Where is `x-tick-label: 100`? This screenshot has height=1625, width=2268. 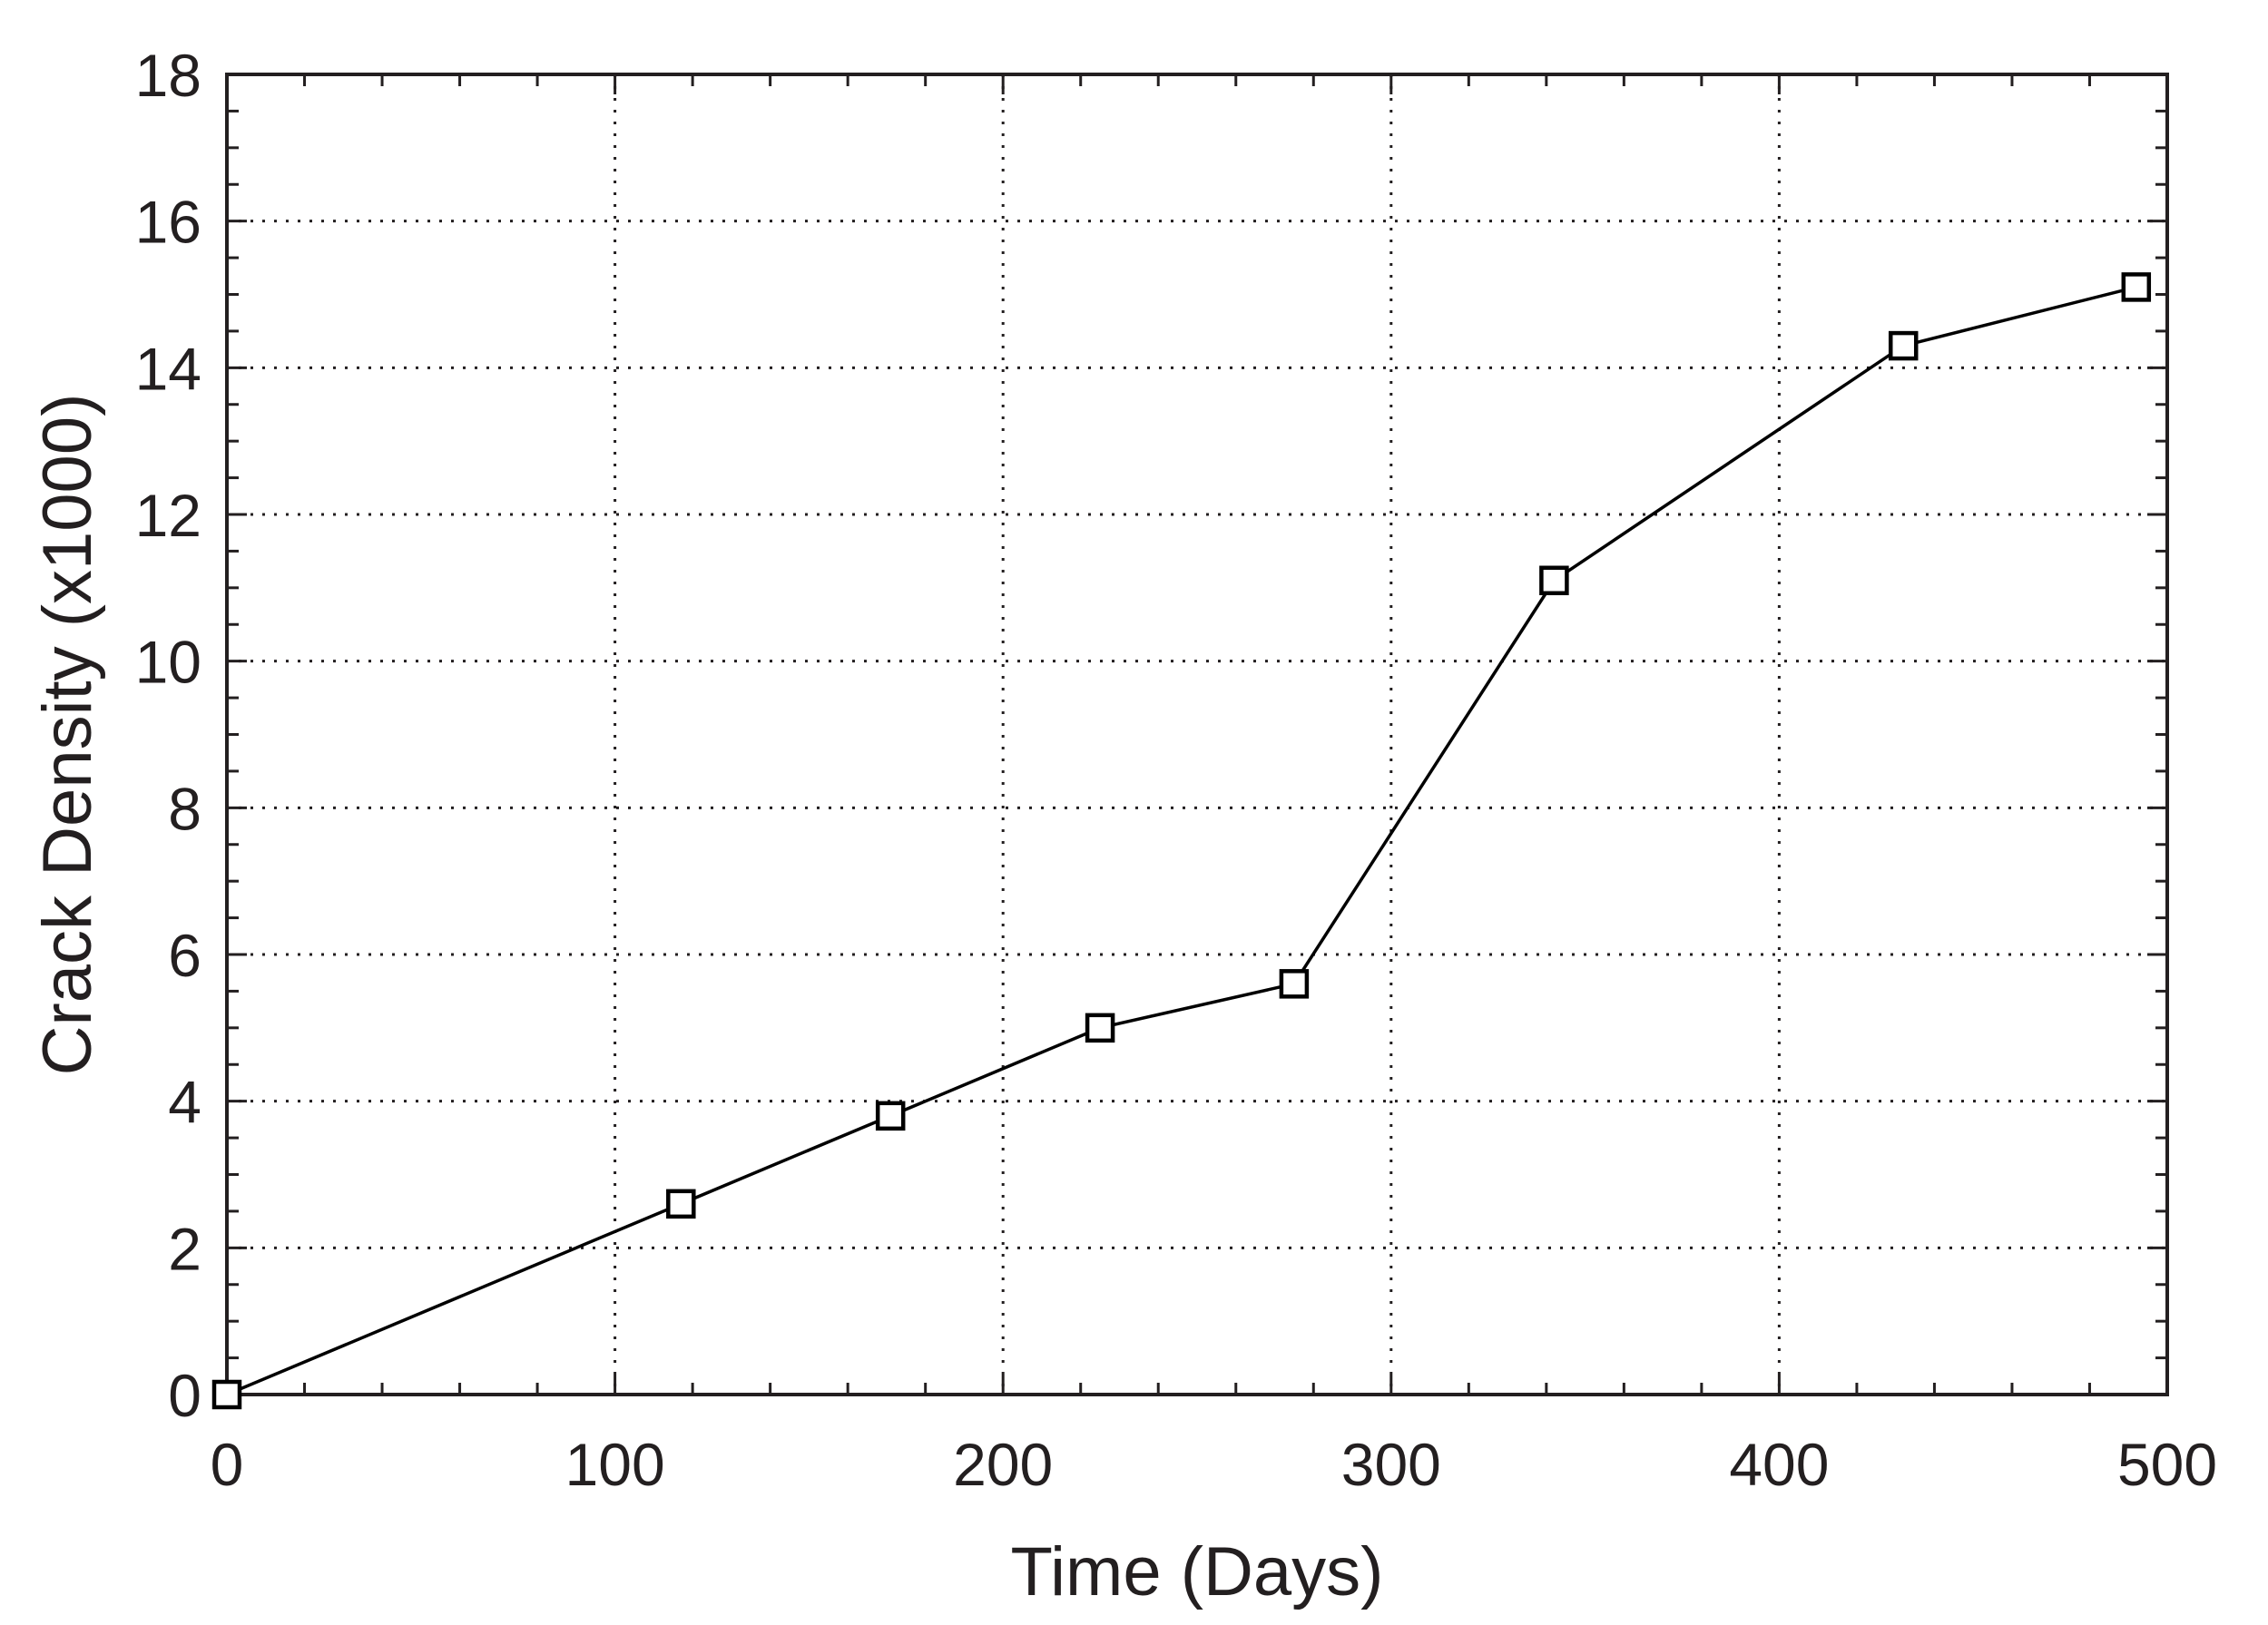 x-tick-label: 100 is located at coordinates (615, 1465).